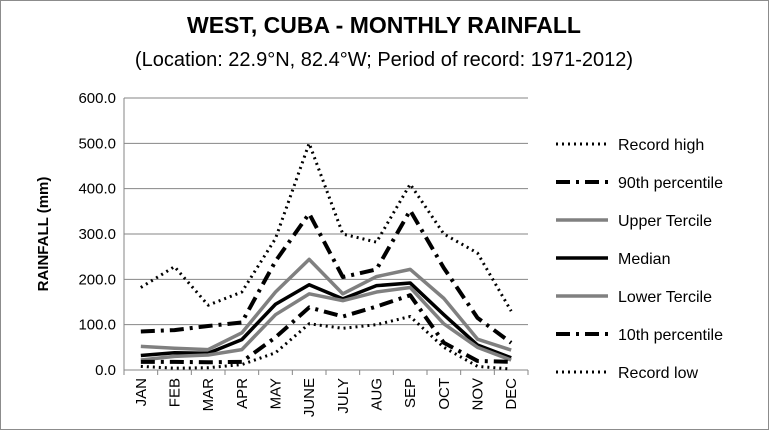 The height and width of the screenshot is (430, 769). I want to click on x-tick-label: OCT, so click(444, 394).